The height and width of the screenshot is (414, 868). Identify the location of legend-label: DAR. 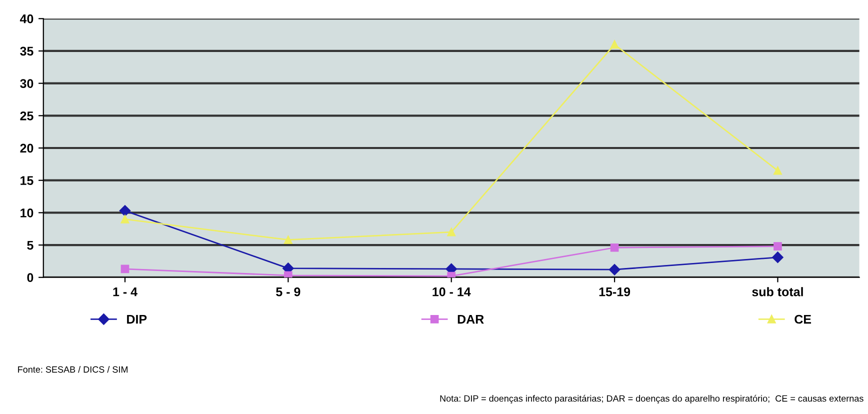
(471, 319).